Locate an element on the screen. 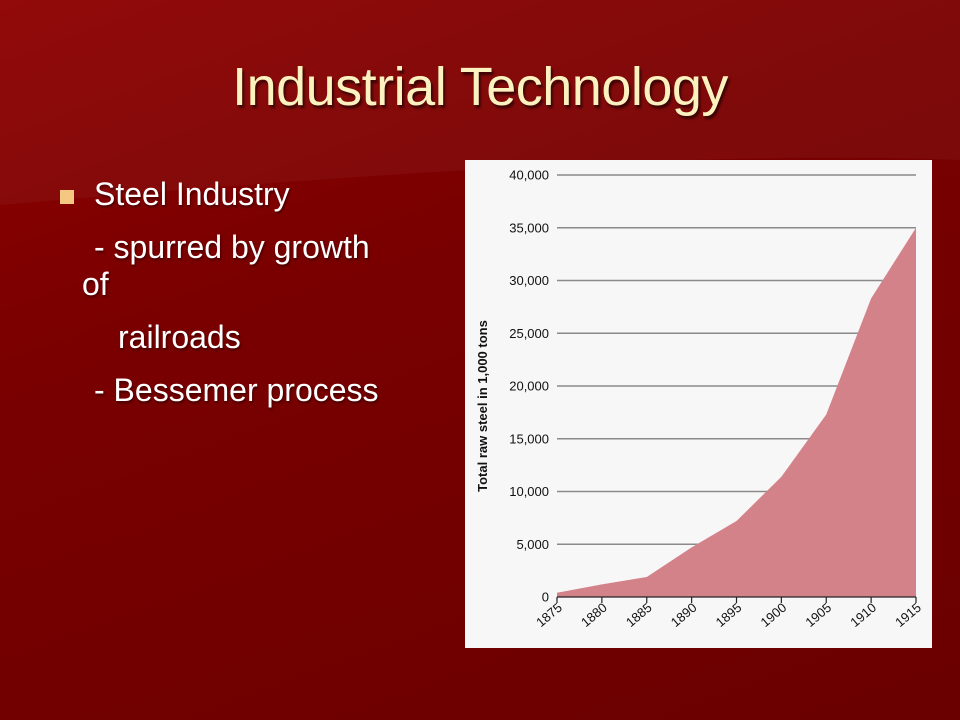  y-tick-label: 25,000 is located at coordinates (529, 333).